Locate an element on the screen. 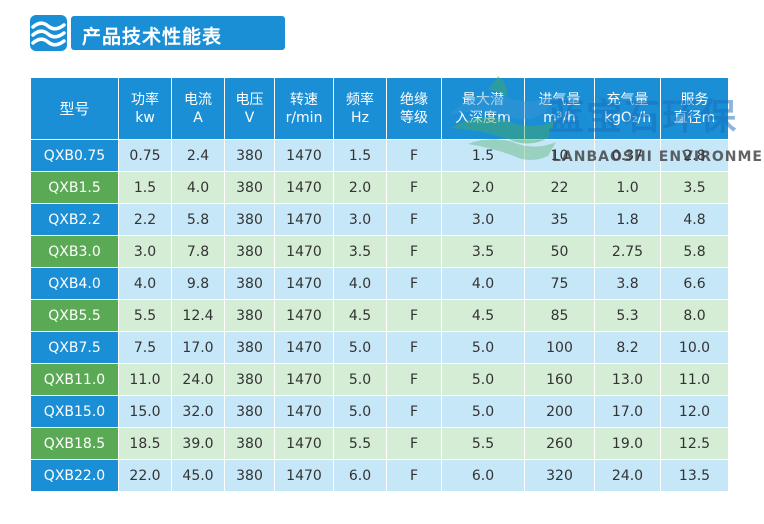 This screenshot has height=524, width=764. table-cell: 39.0 is located at coordinates (198, 443).